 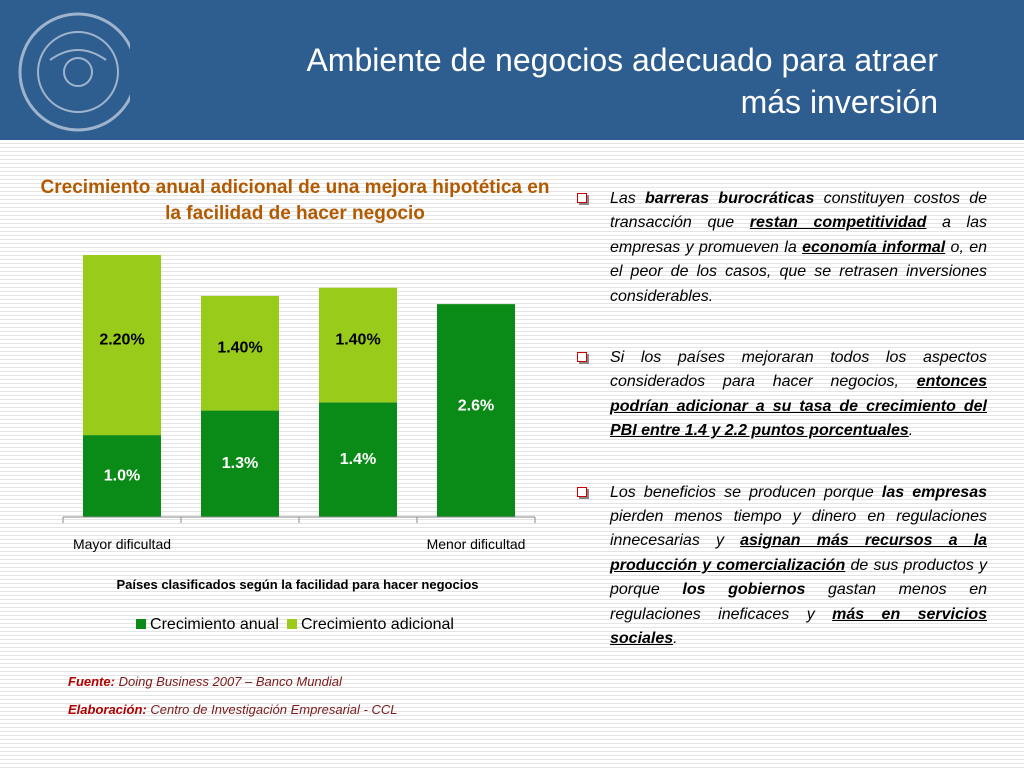 I want to click on logo, so click(x=74, y=72).